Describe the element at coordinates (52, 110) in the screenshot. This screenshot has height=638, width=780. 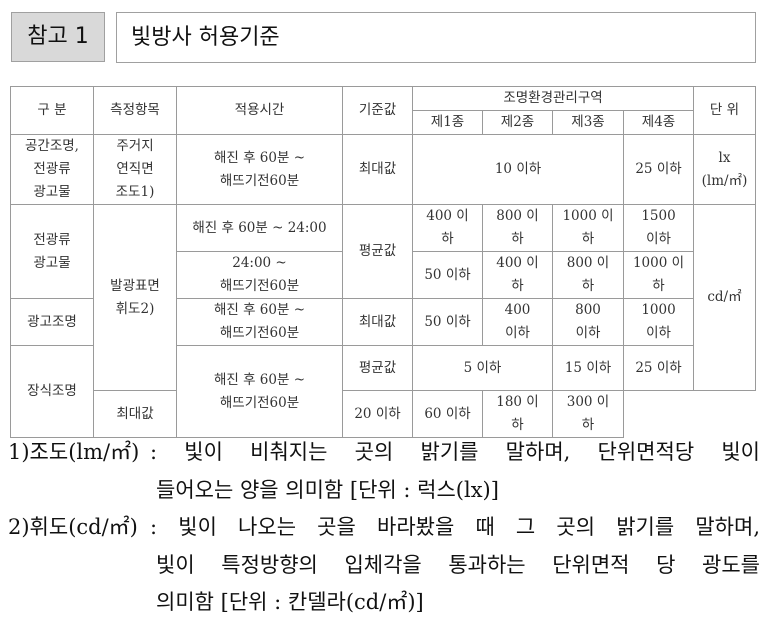
I see `header-category: 구 분` at that location.